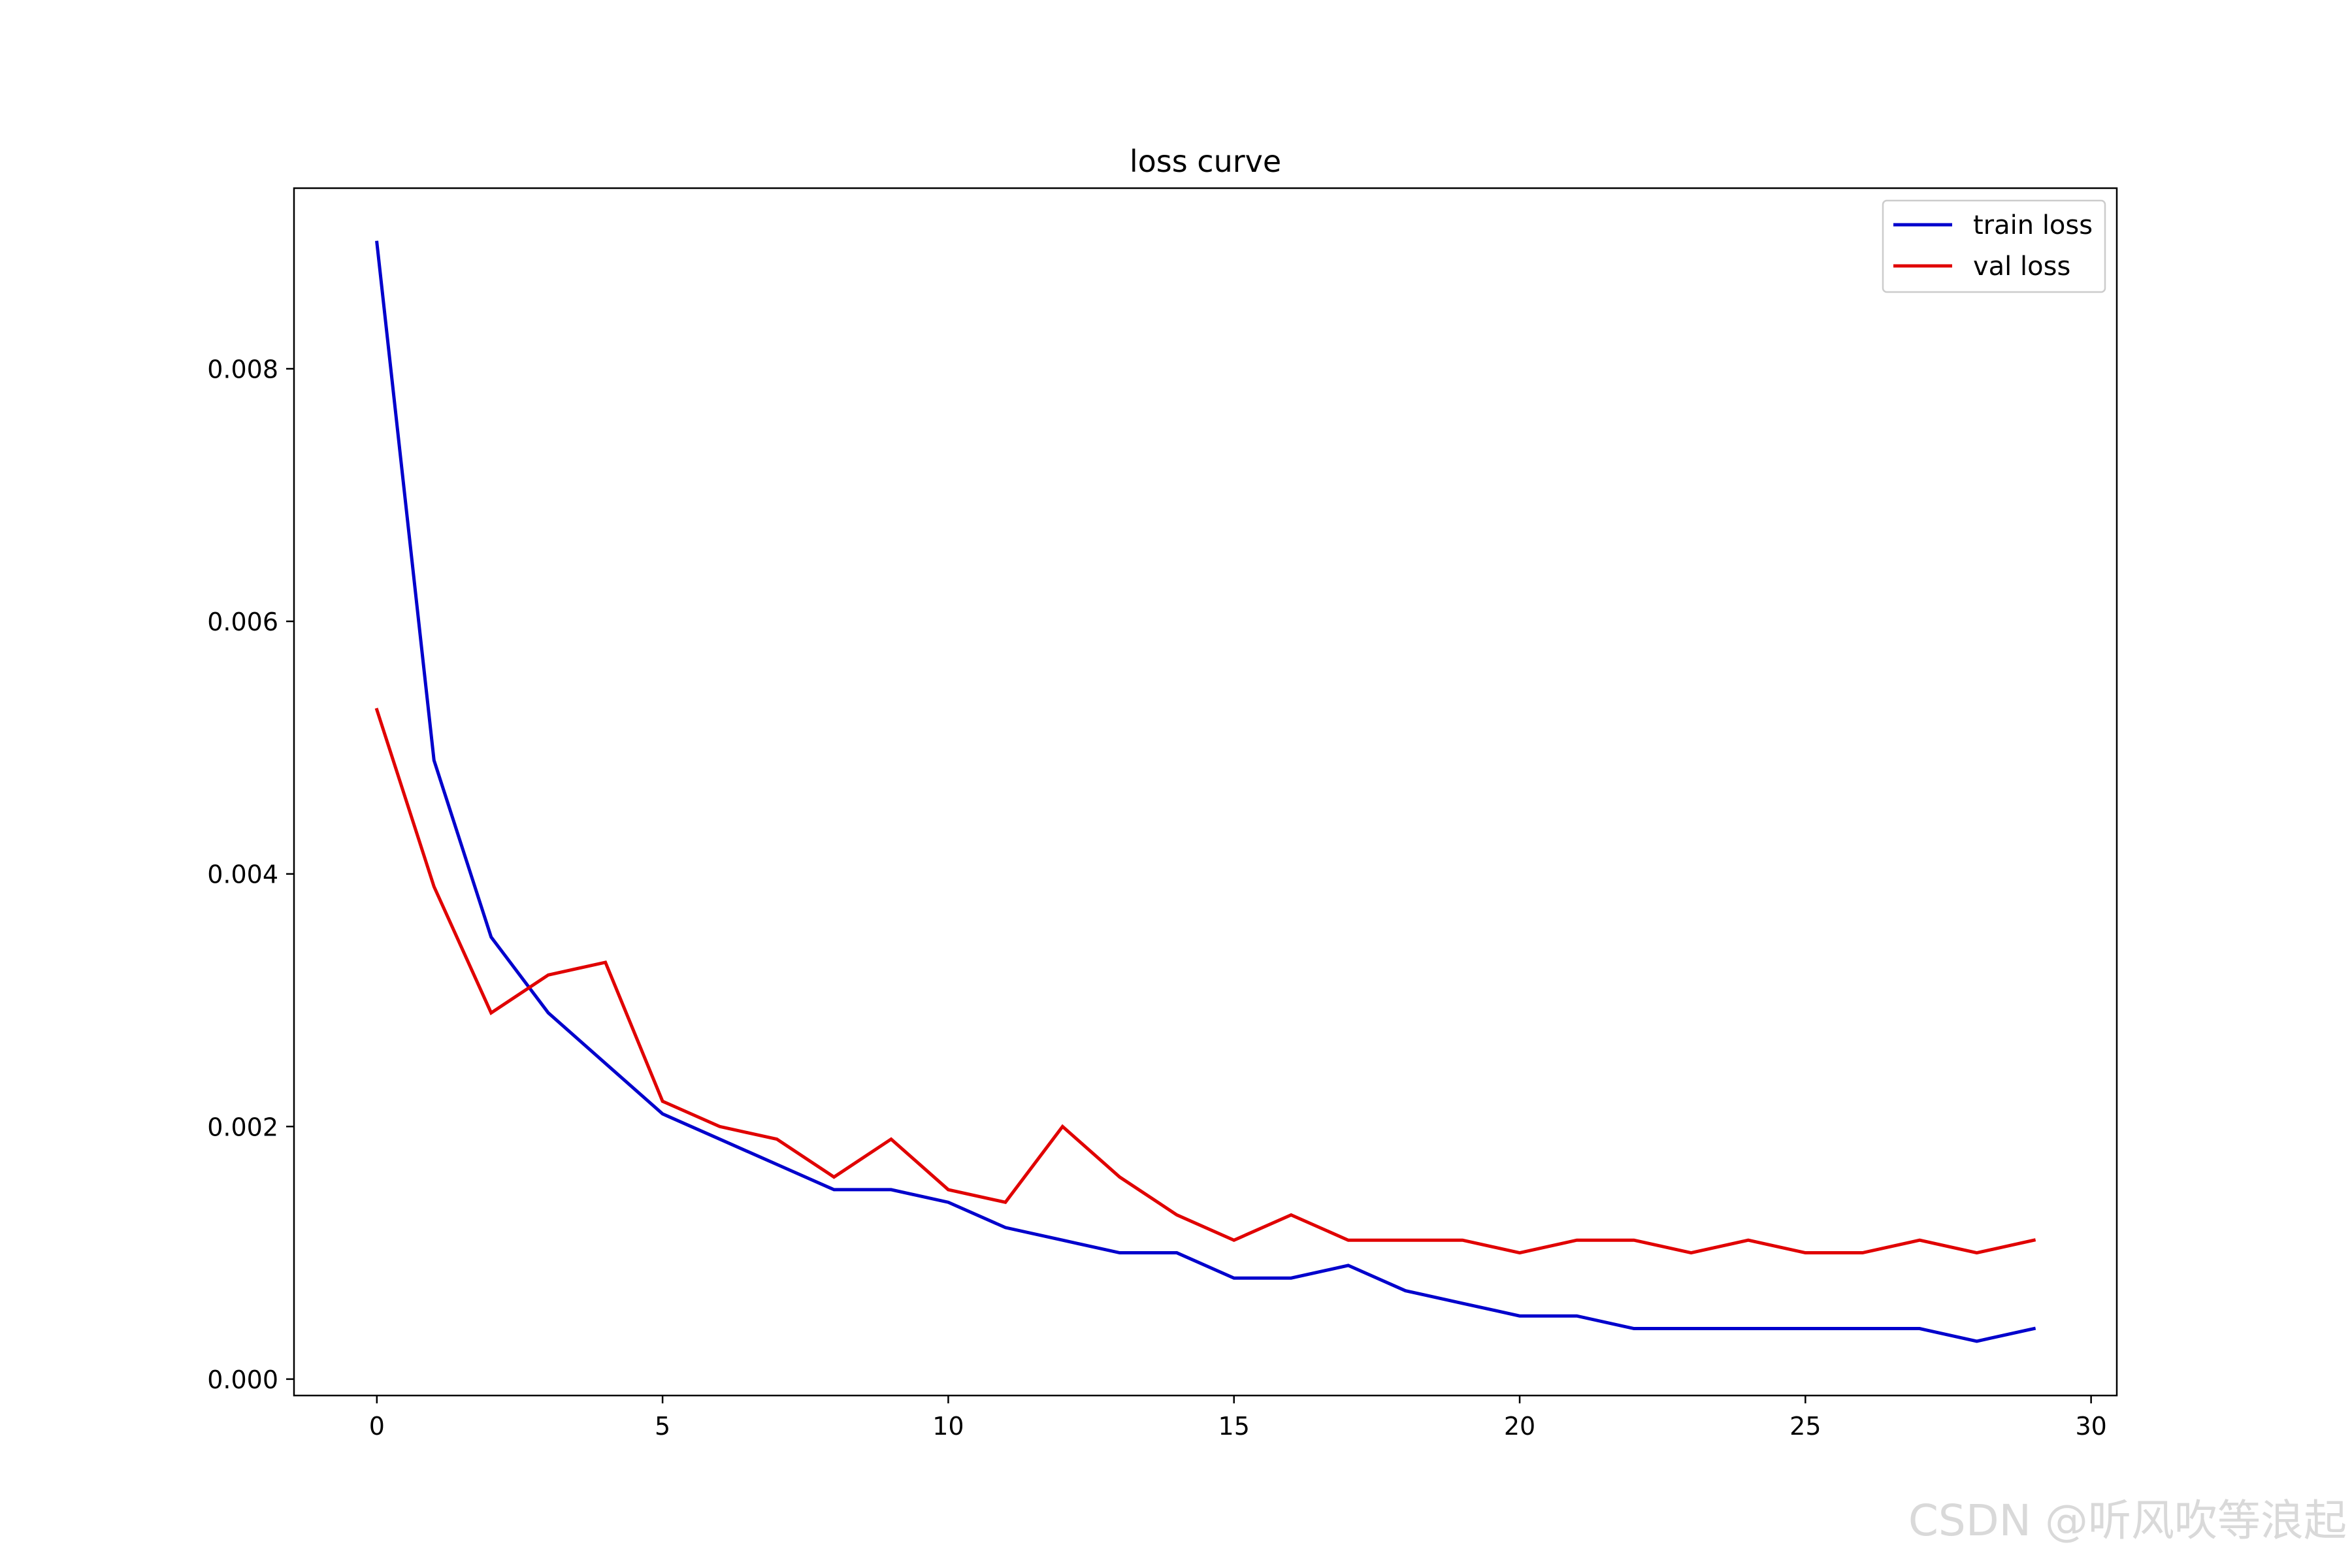  Describe the element at coordinates (662, 1426) in the screenshot. I see `x-tick-label: 5` at that location.